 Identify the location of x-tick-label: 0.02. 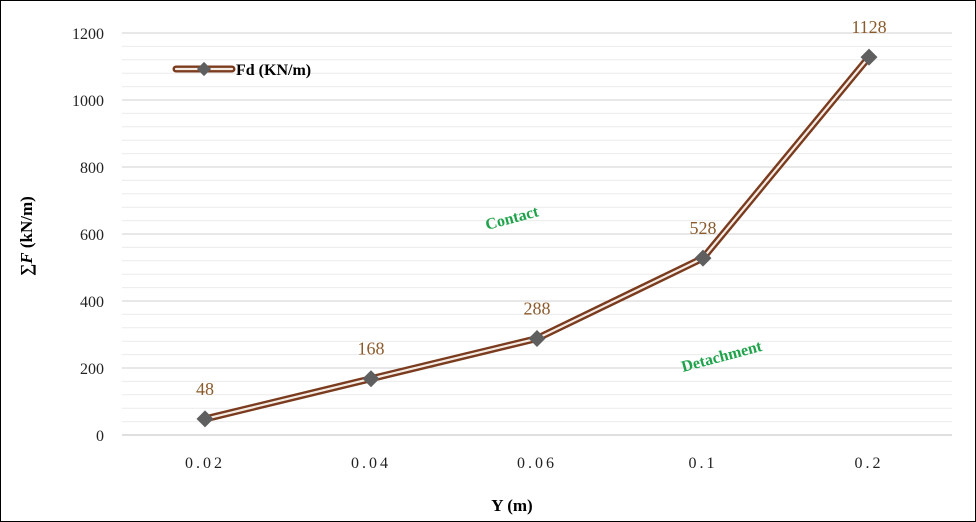
(205, 463).